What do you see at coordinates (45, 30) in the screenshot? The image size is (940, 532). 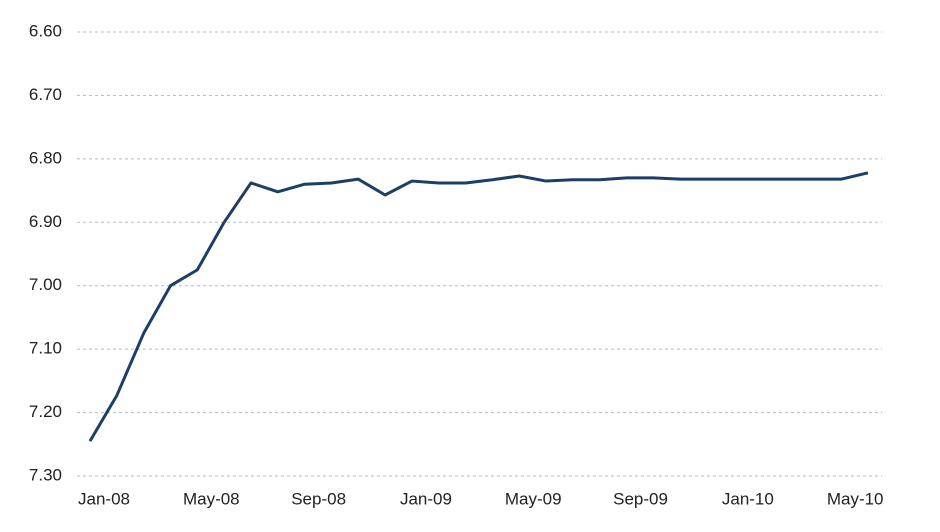 I see `y-tick-label: 6.60` at bounding box center [45, 30].